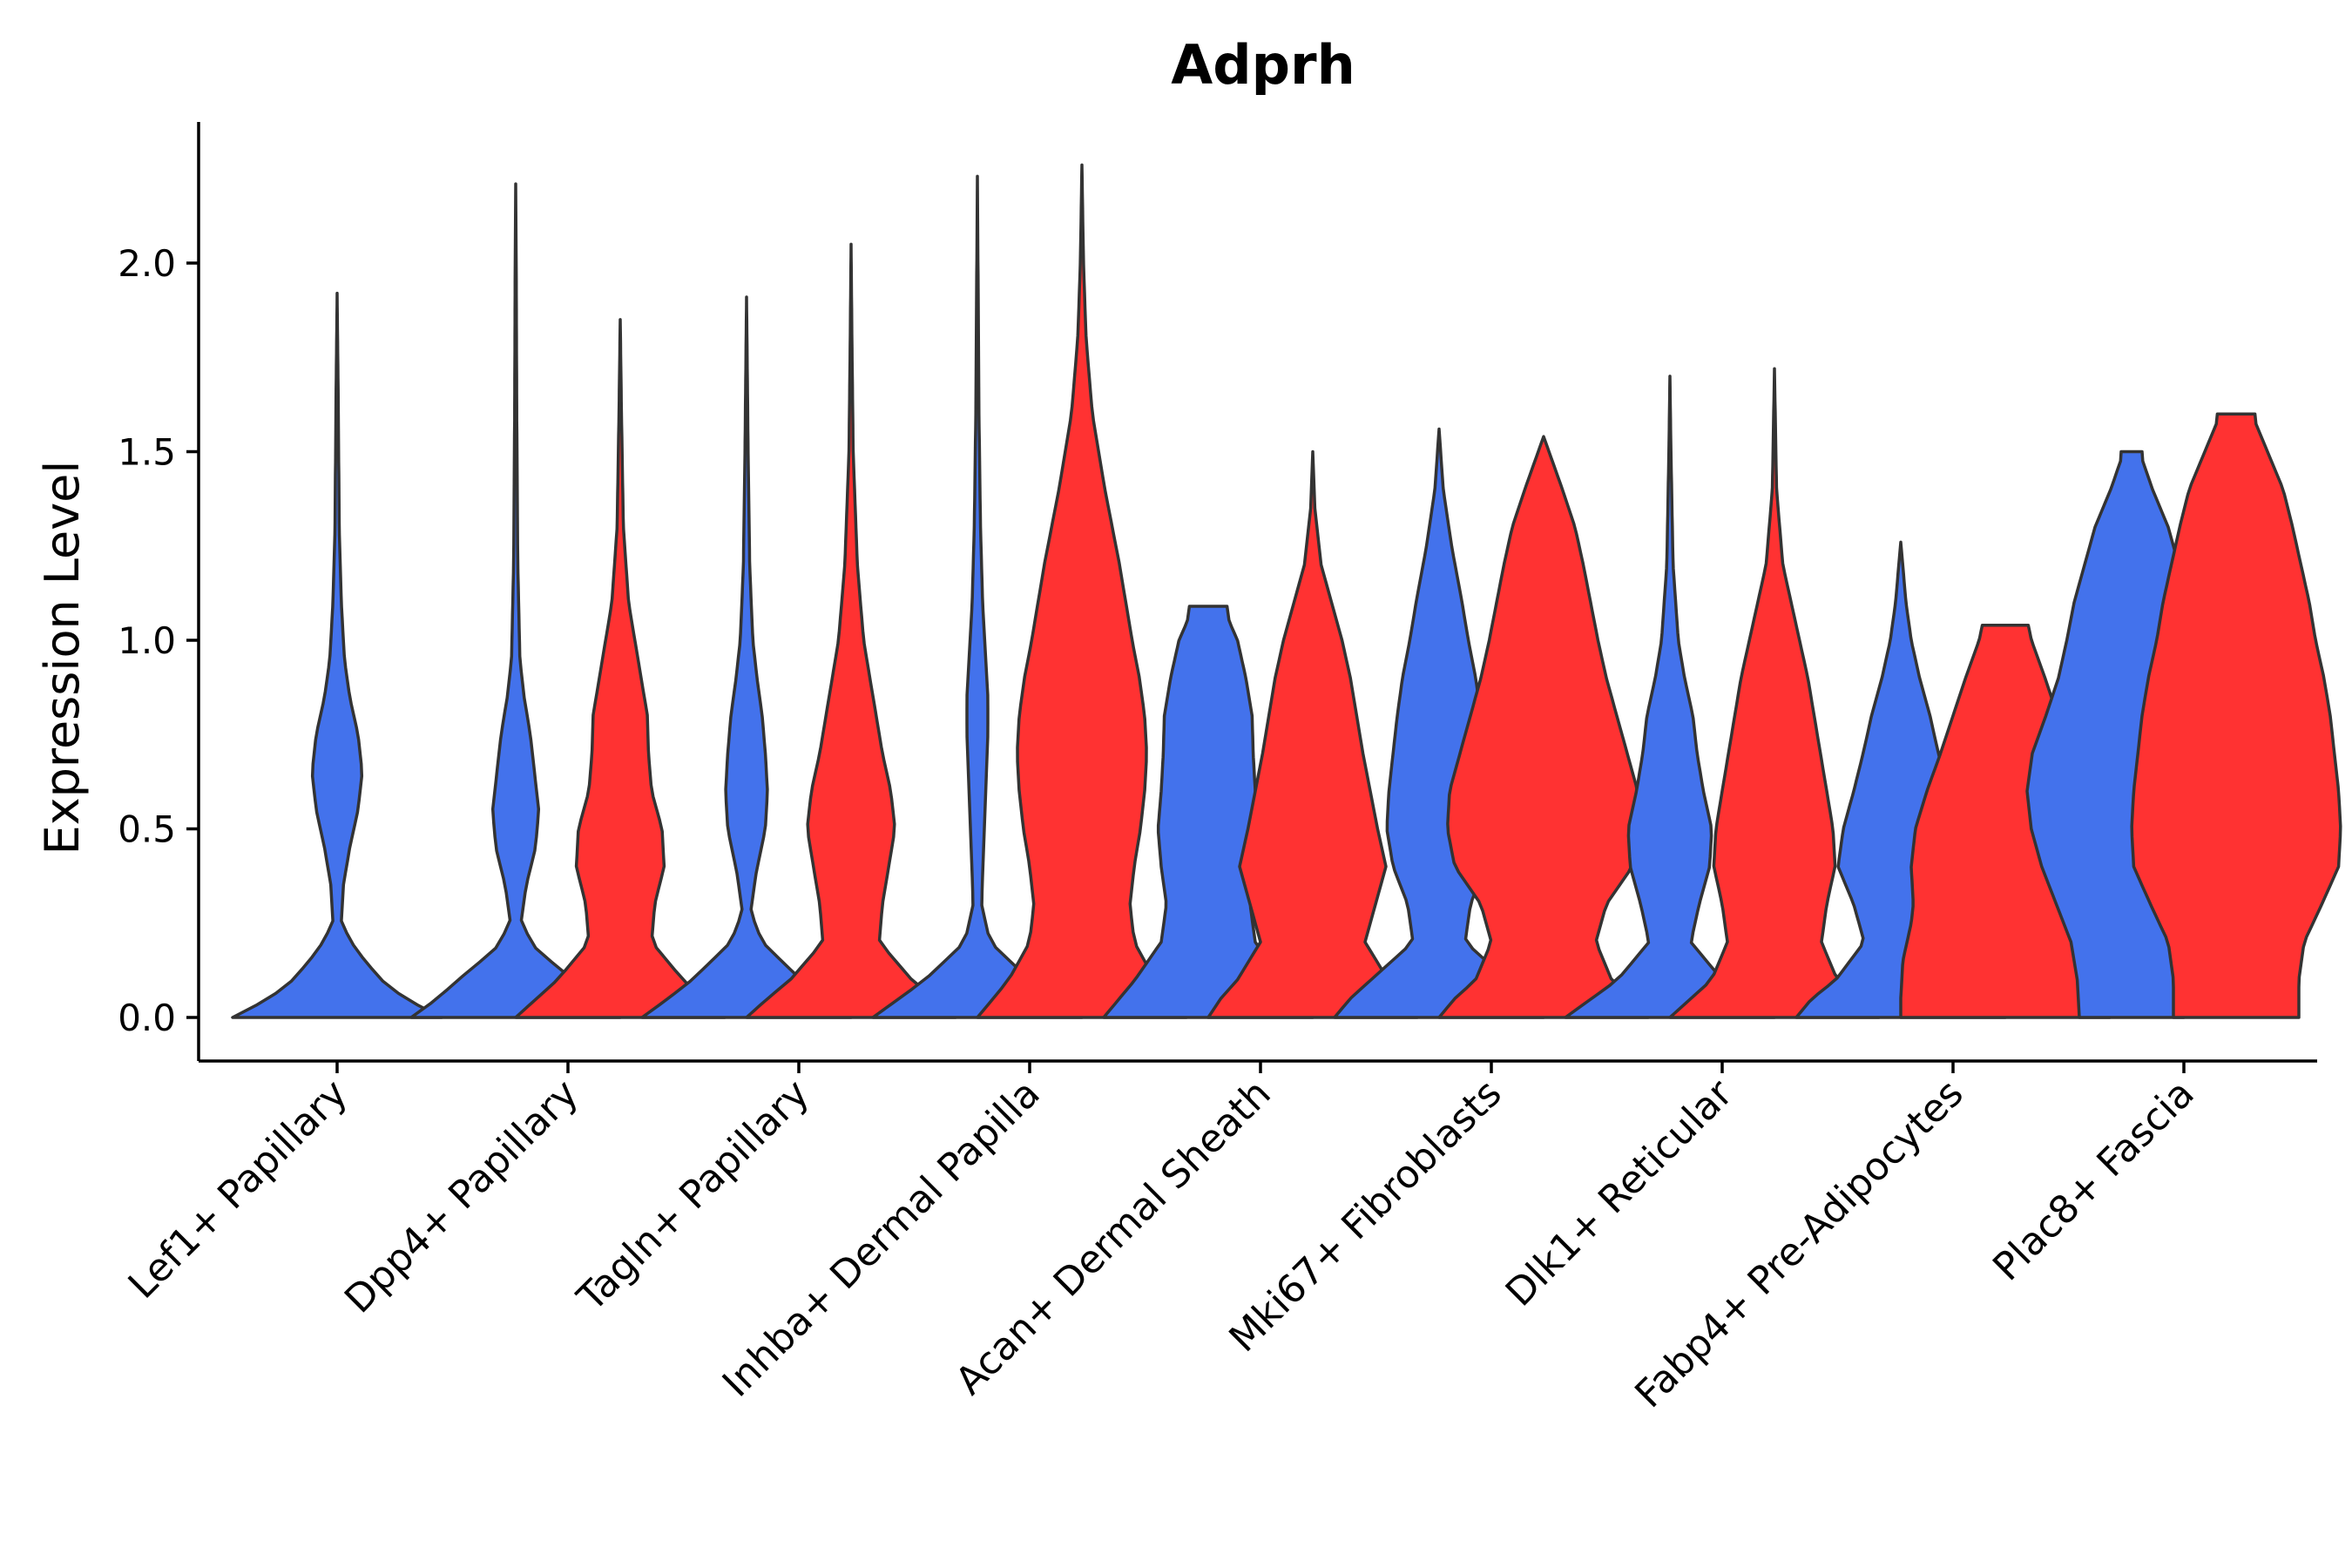 The width and height of the screenshot is (2352, 1568). I want to click on chart-title: Adprh, so click(1263, 65).